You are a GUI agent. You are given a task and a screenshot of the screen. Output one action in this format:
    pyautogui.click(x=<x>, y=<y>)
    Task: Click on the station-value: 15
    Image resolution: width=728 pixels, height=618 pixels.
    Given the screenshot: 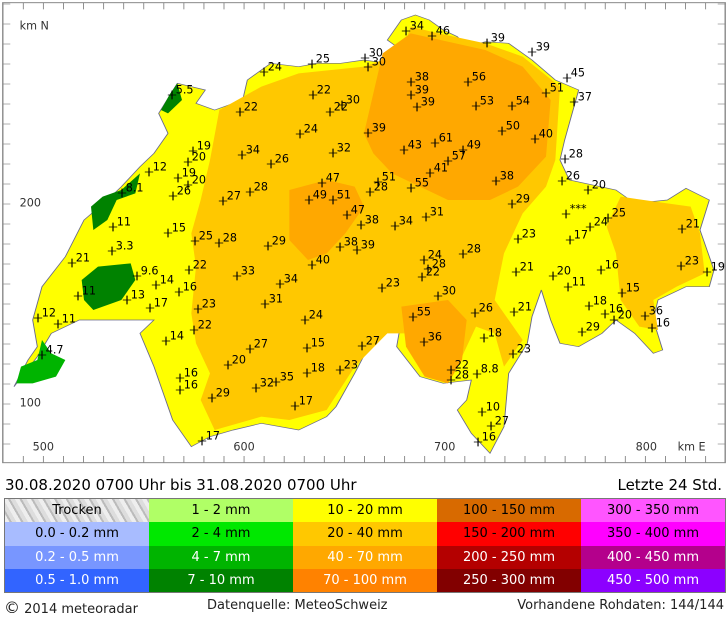 What is the action you would take?
    pyautogui.click(x=179, y=228)
    